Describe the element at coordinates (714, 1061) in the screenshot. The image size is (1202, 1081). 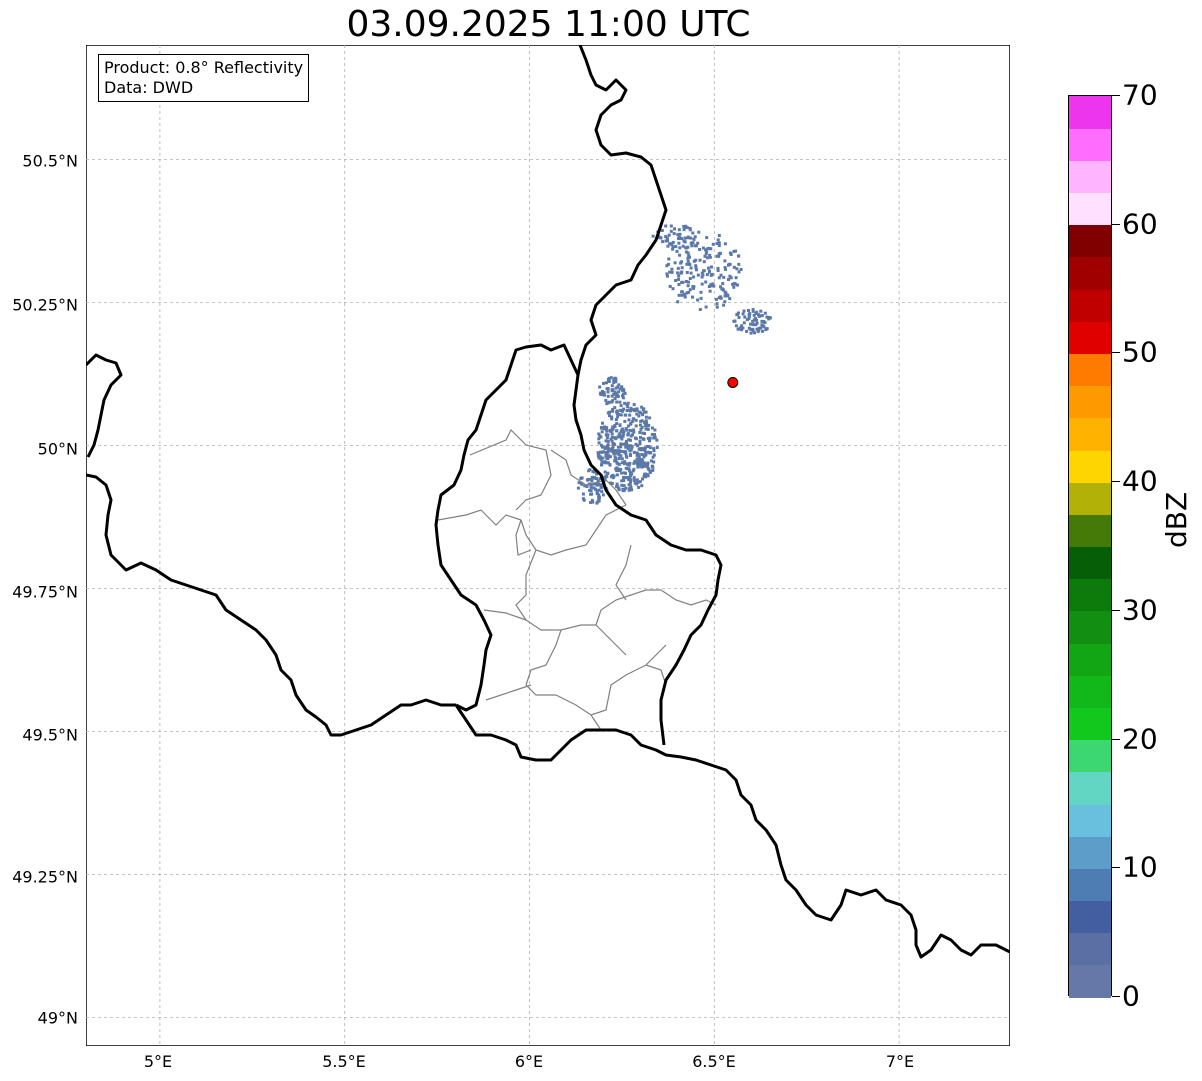
I see `lon-tick-label: 6.5°E` at that location.